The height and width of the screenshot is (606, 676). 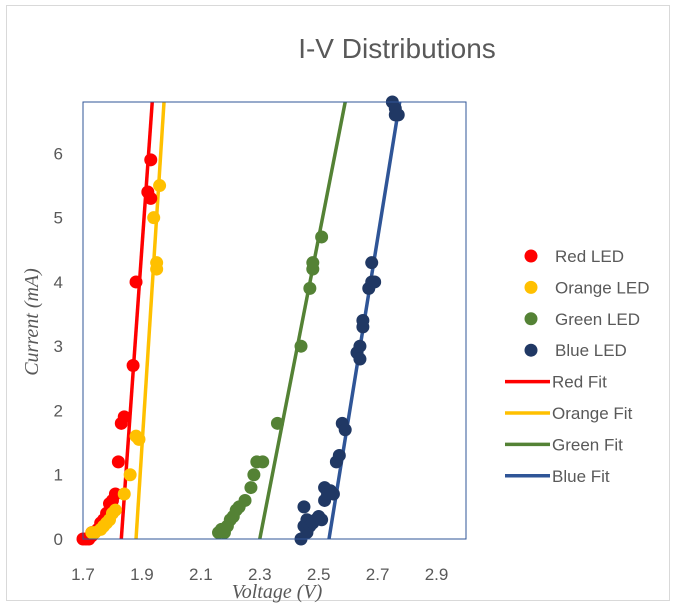 What do you see at coordinates (378, 574) in the screenshot?
I see `x-tick-label: 2.7` at bounding box center [378, 574].